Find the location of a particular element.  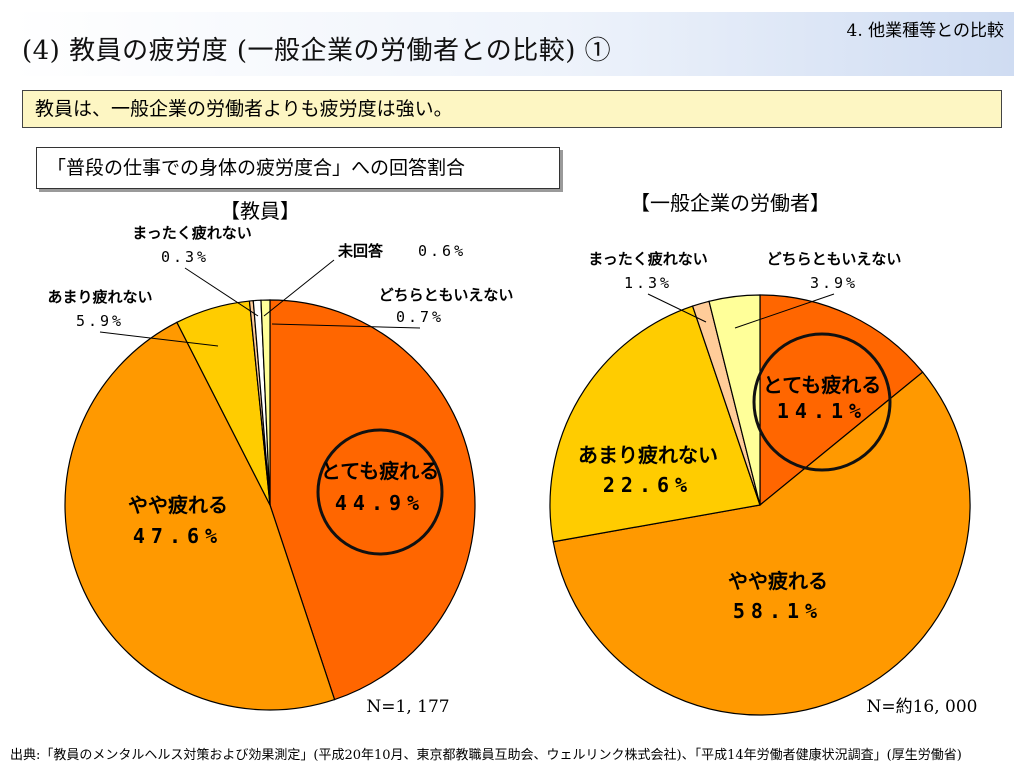

pie-slice-yaya is located at coordinates (200, 516).